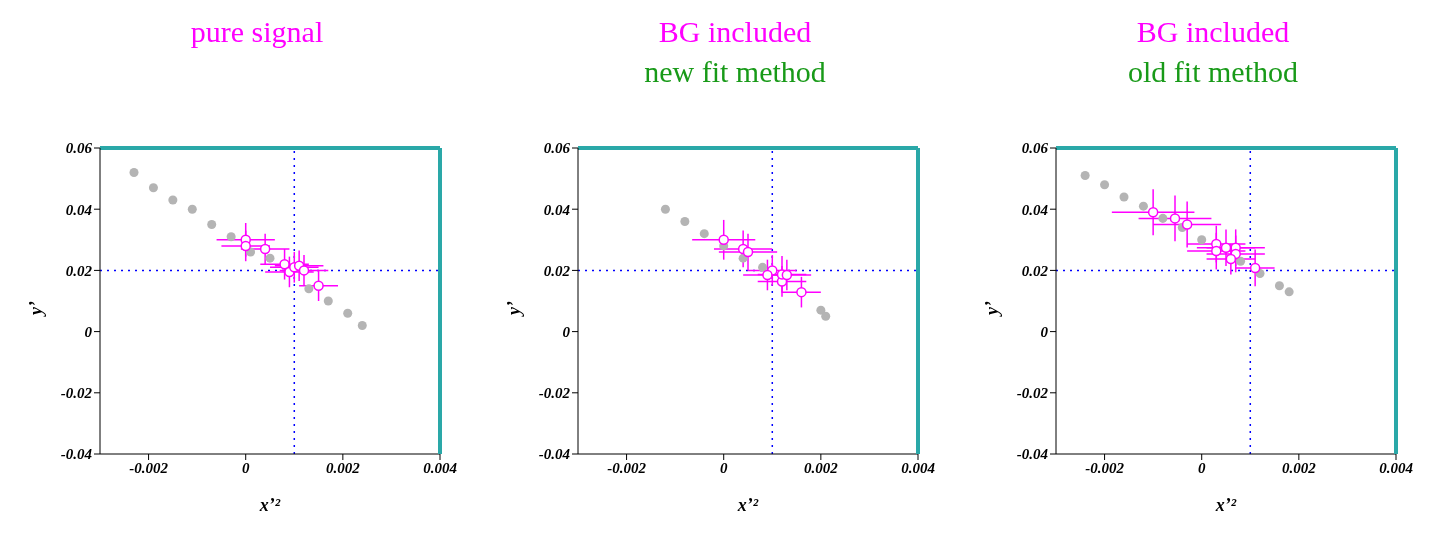  What do you see at coordinates (735, 72) in the screenshot?
I see `chart-subtitle: new fit method` at bounding box center [735, 72].